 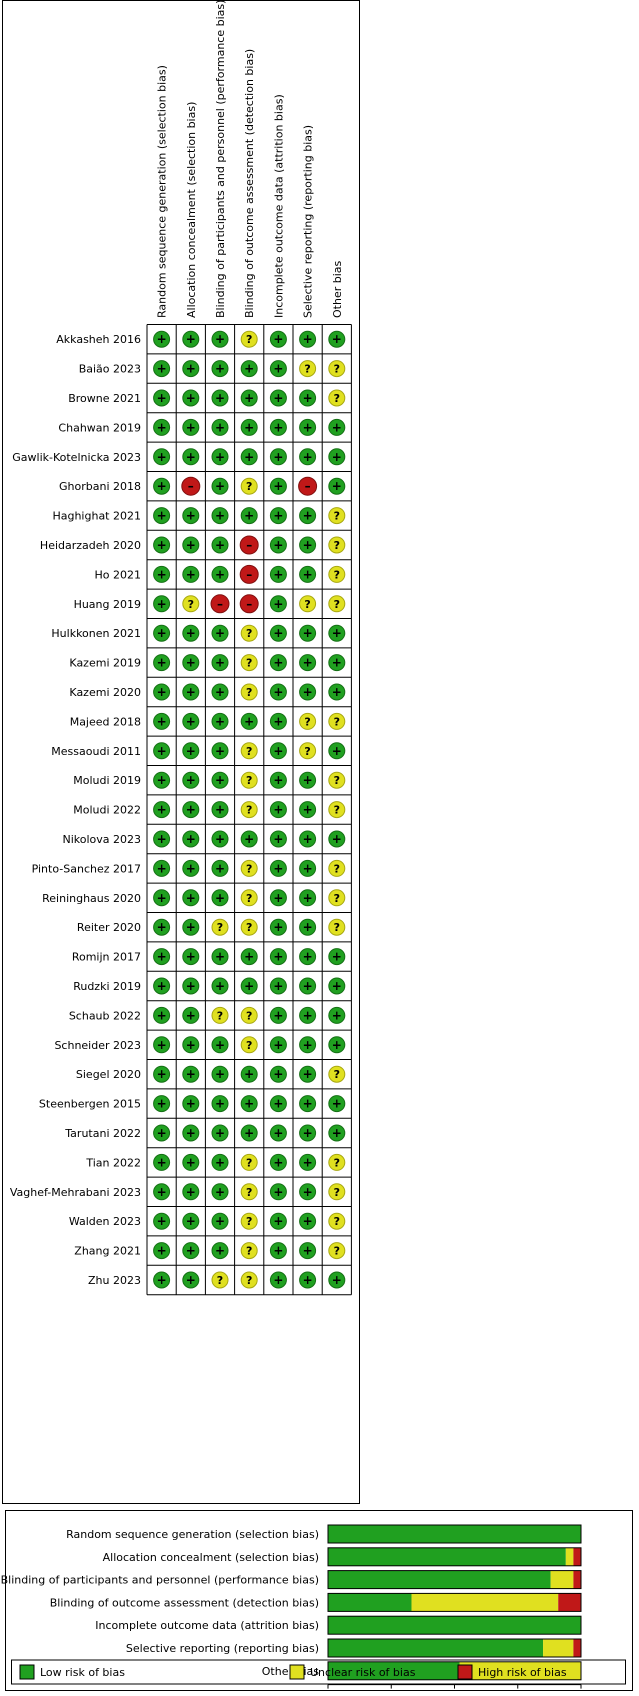 What do you see at coordinates (113, 1162) in the screenshot?
I see `study-label: Tian 2022` at bounding box center [113, 1162].